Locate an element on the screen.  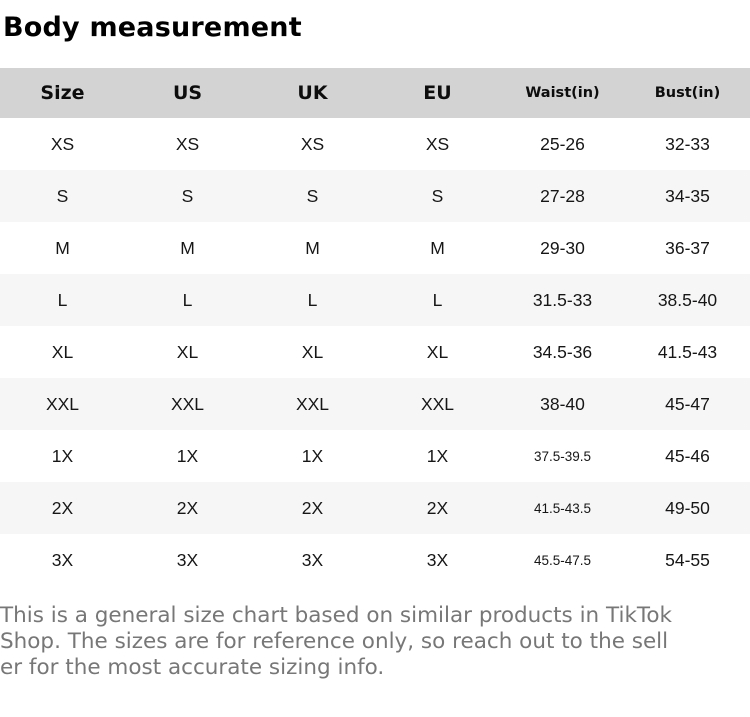
table-row-l: L L L L 31.5-33 38.5-40 is located at coordinates (375, 300).